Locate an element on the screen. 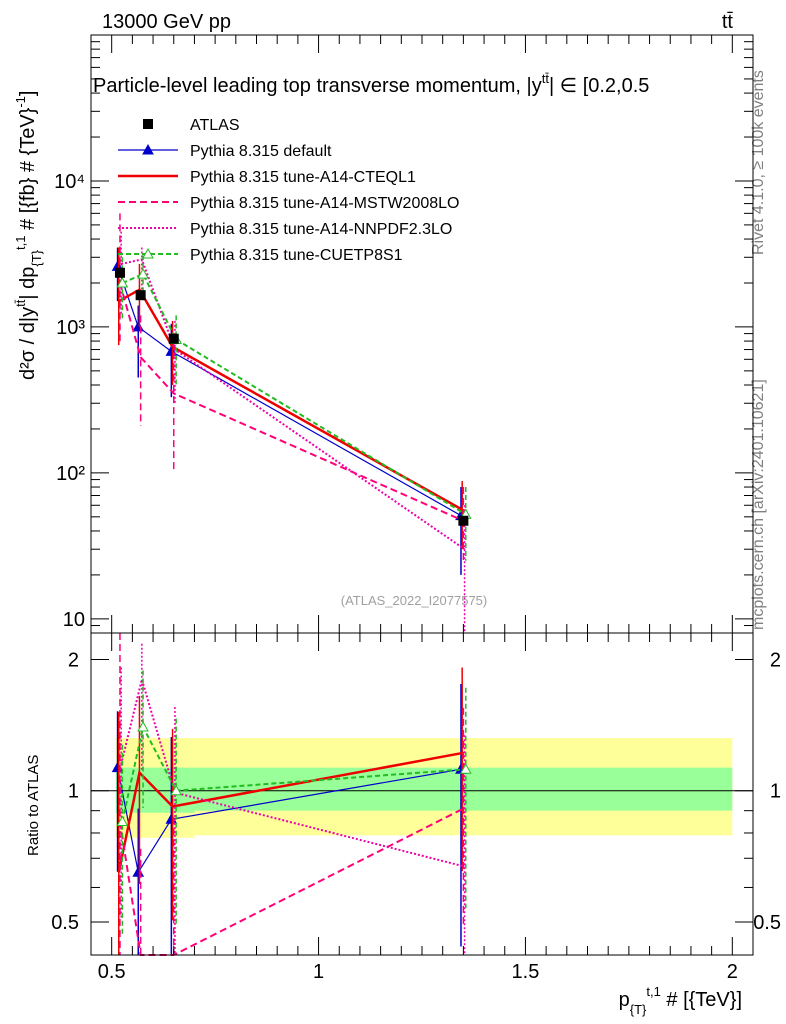 This screenshot has width=786, height=1024. ratio-uncertainty-band is located at coordinates (424, 788).